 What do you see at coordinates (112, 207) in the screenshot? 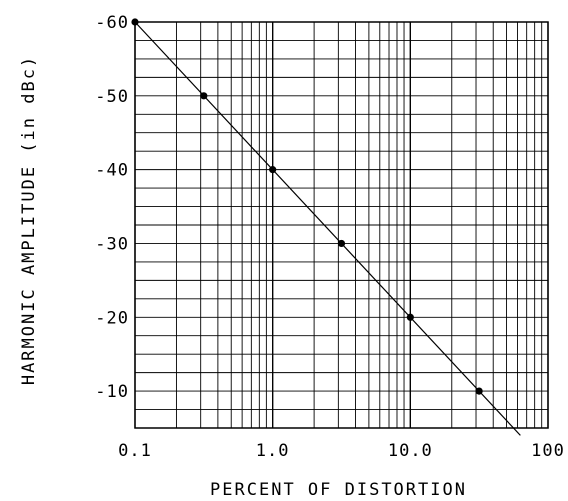
I see `y-tick-labels: -60 -50 -40 -30 -20 -10` at bounding box center [112, 207].